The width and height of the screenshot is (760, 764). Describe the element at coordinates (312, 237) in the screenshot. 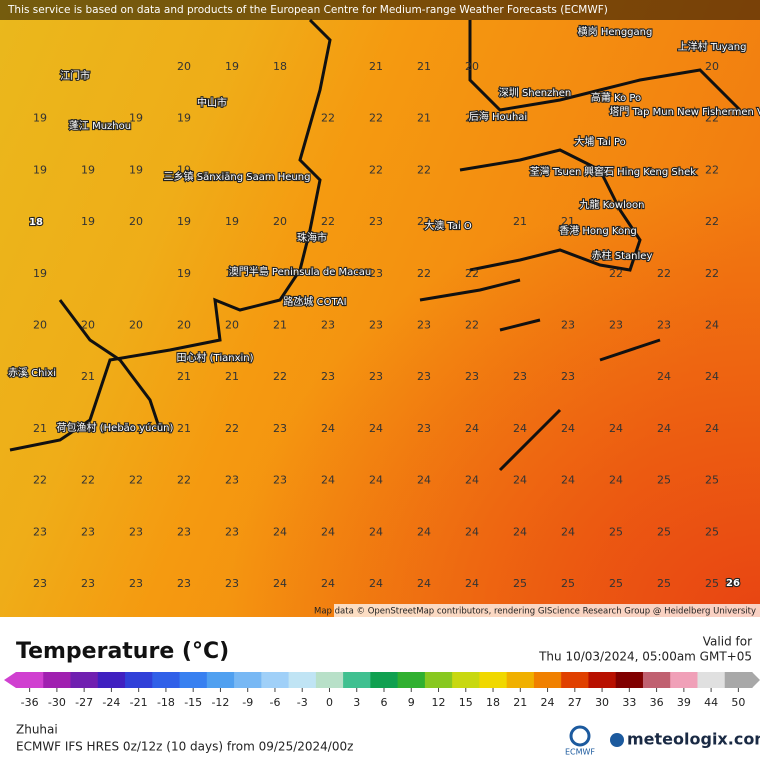

I see `place-label: 珠海市` at that location.